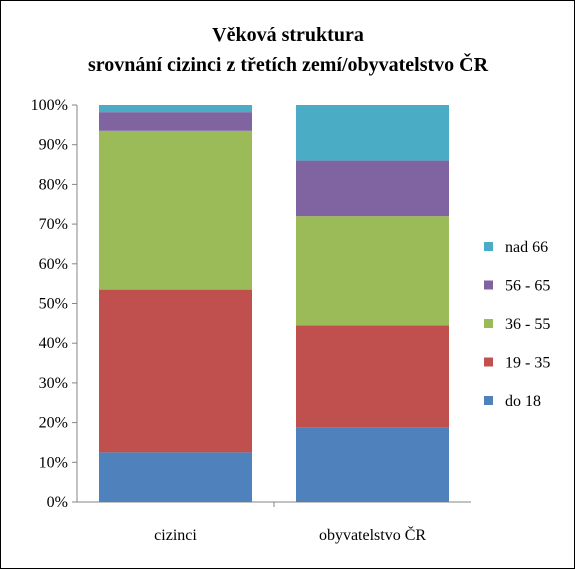  I want to click on y-tick-label: 30%, so click(53, 383).